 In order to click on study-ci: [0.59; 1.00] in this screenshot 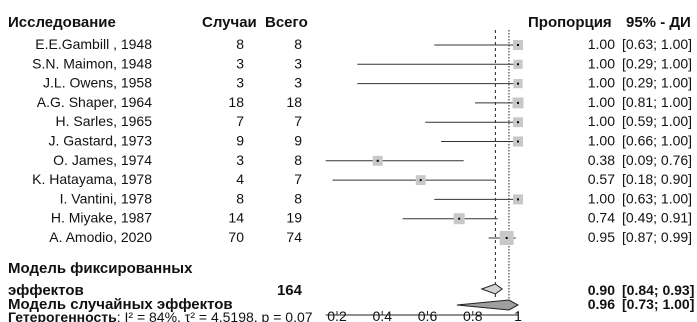, I will do `click(657, 121)`.